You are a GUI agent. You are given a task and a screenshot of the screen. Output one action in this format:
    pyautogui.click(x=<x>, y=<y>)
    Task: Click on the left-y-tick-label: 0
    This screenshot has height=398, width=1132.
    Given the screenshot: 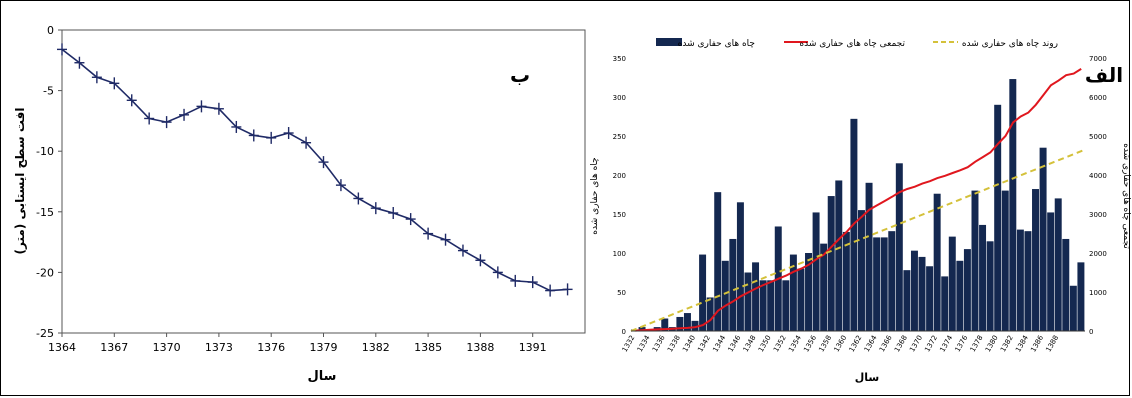 What is the action you would take?
    pyautogui.click(x=50, y=30)
    